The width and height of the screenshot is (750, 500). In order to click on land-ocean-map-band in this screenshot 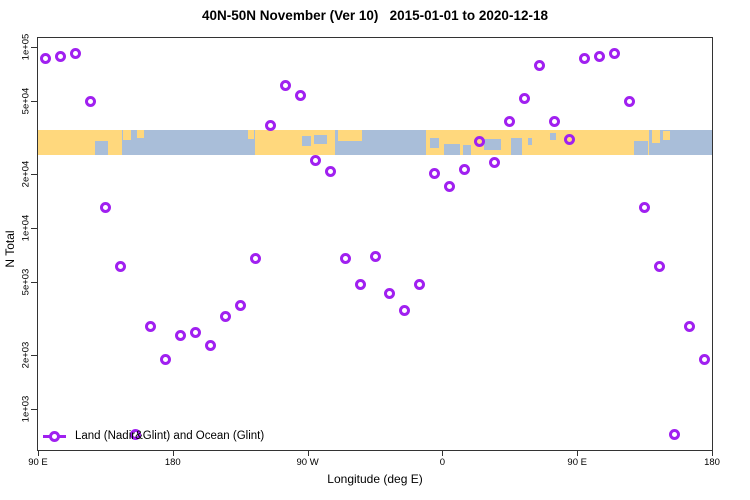, I will do `click(375, 142)`.